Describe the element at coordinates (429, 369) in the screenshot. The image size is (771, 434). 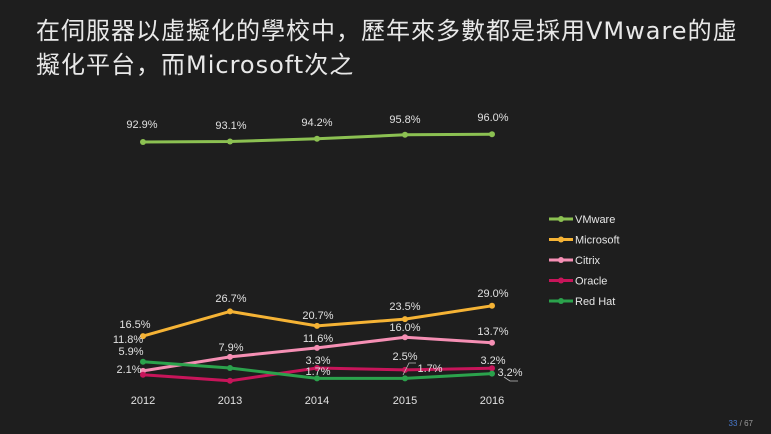
I see `data-label-red-hat-2015: 1.7%` at that location.